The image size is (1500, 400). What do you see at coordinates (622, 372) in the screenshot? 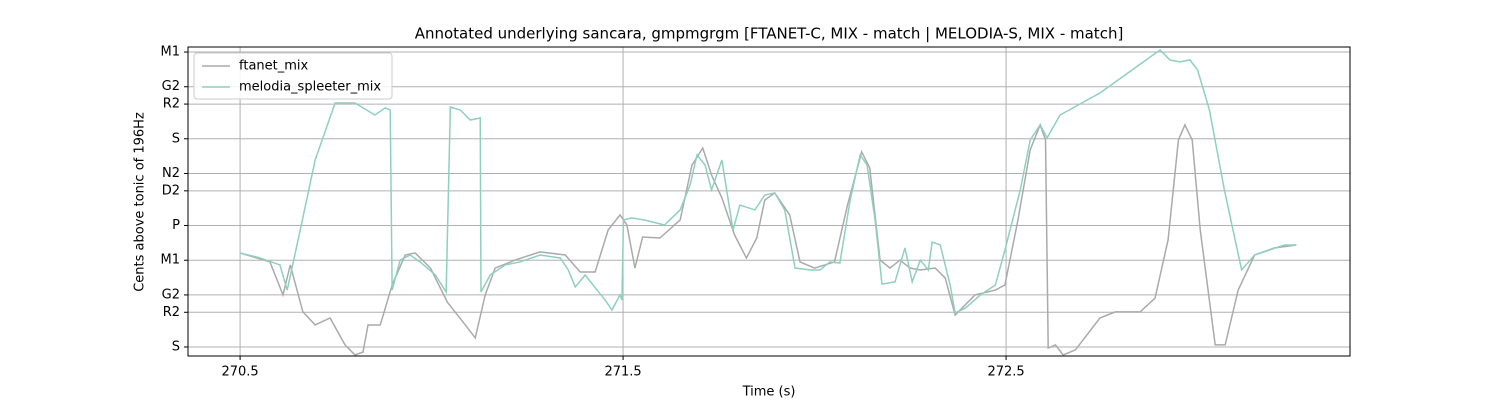
I see `x-tick-label: 271.5` at bounding box center [622, 372].